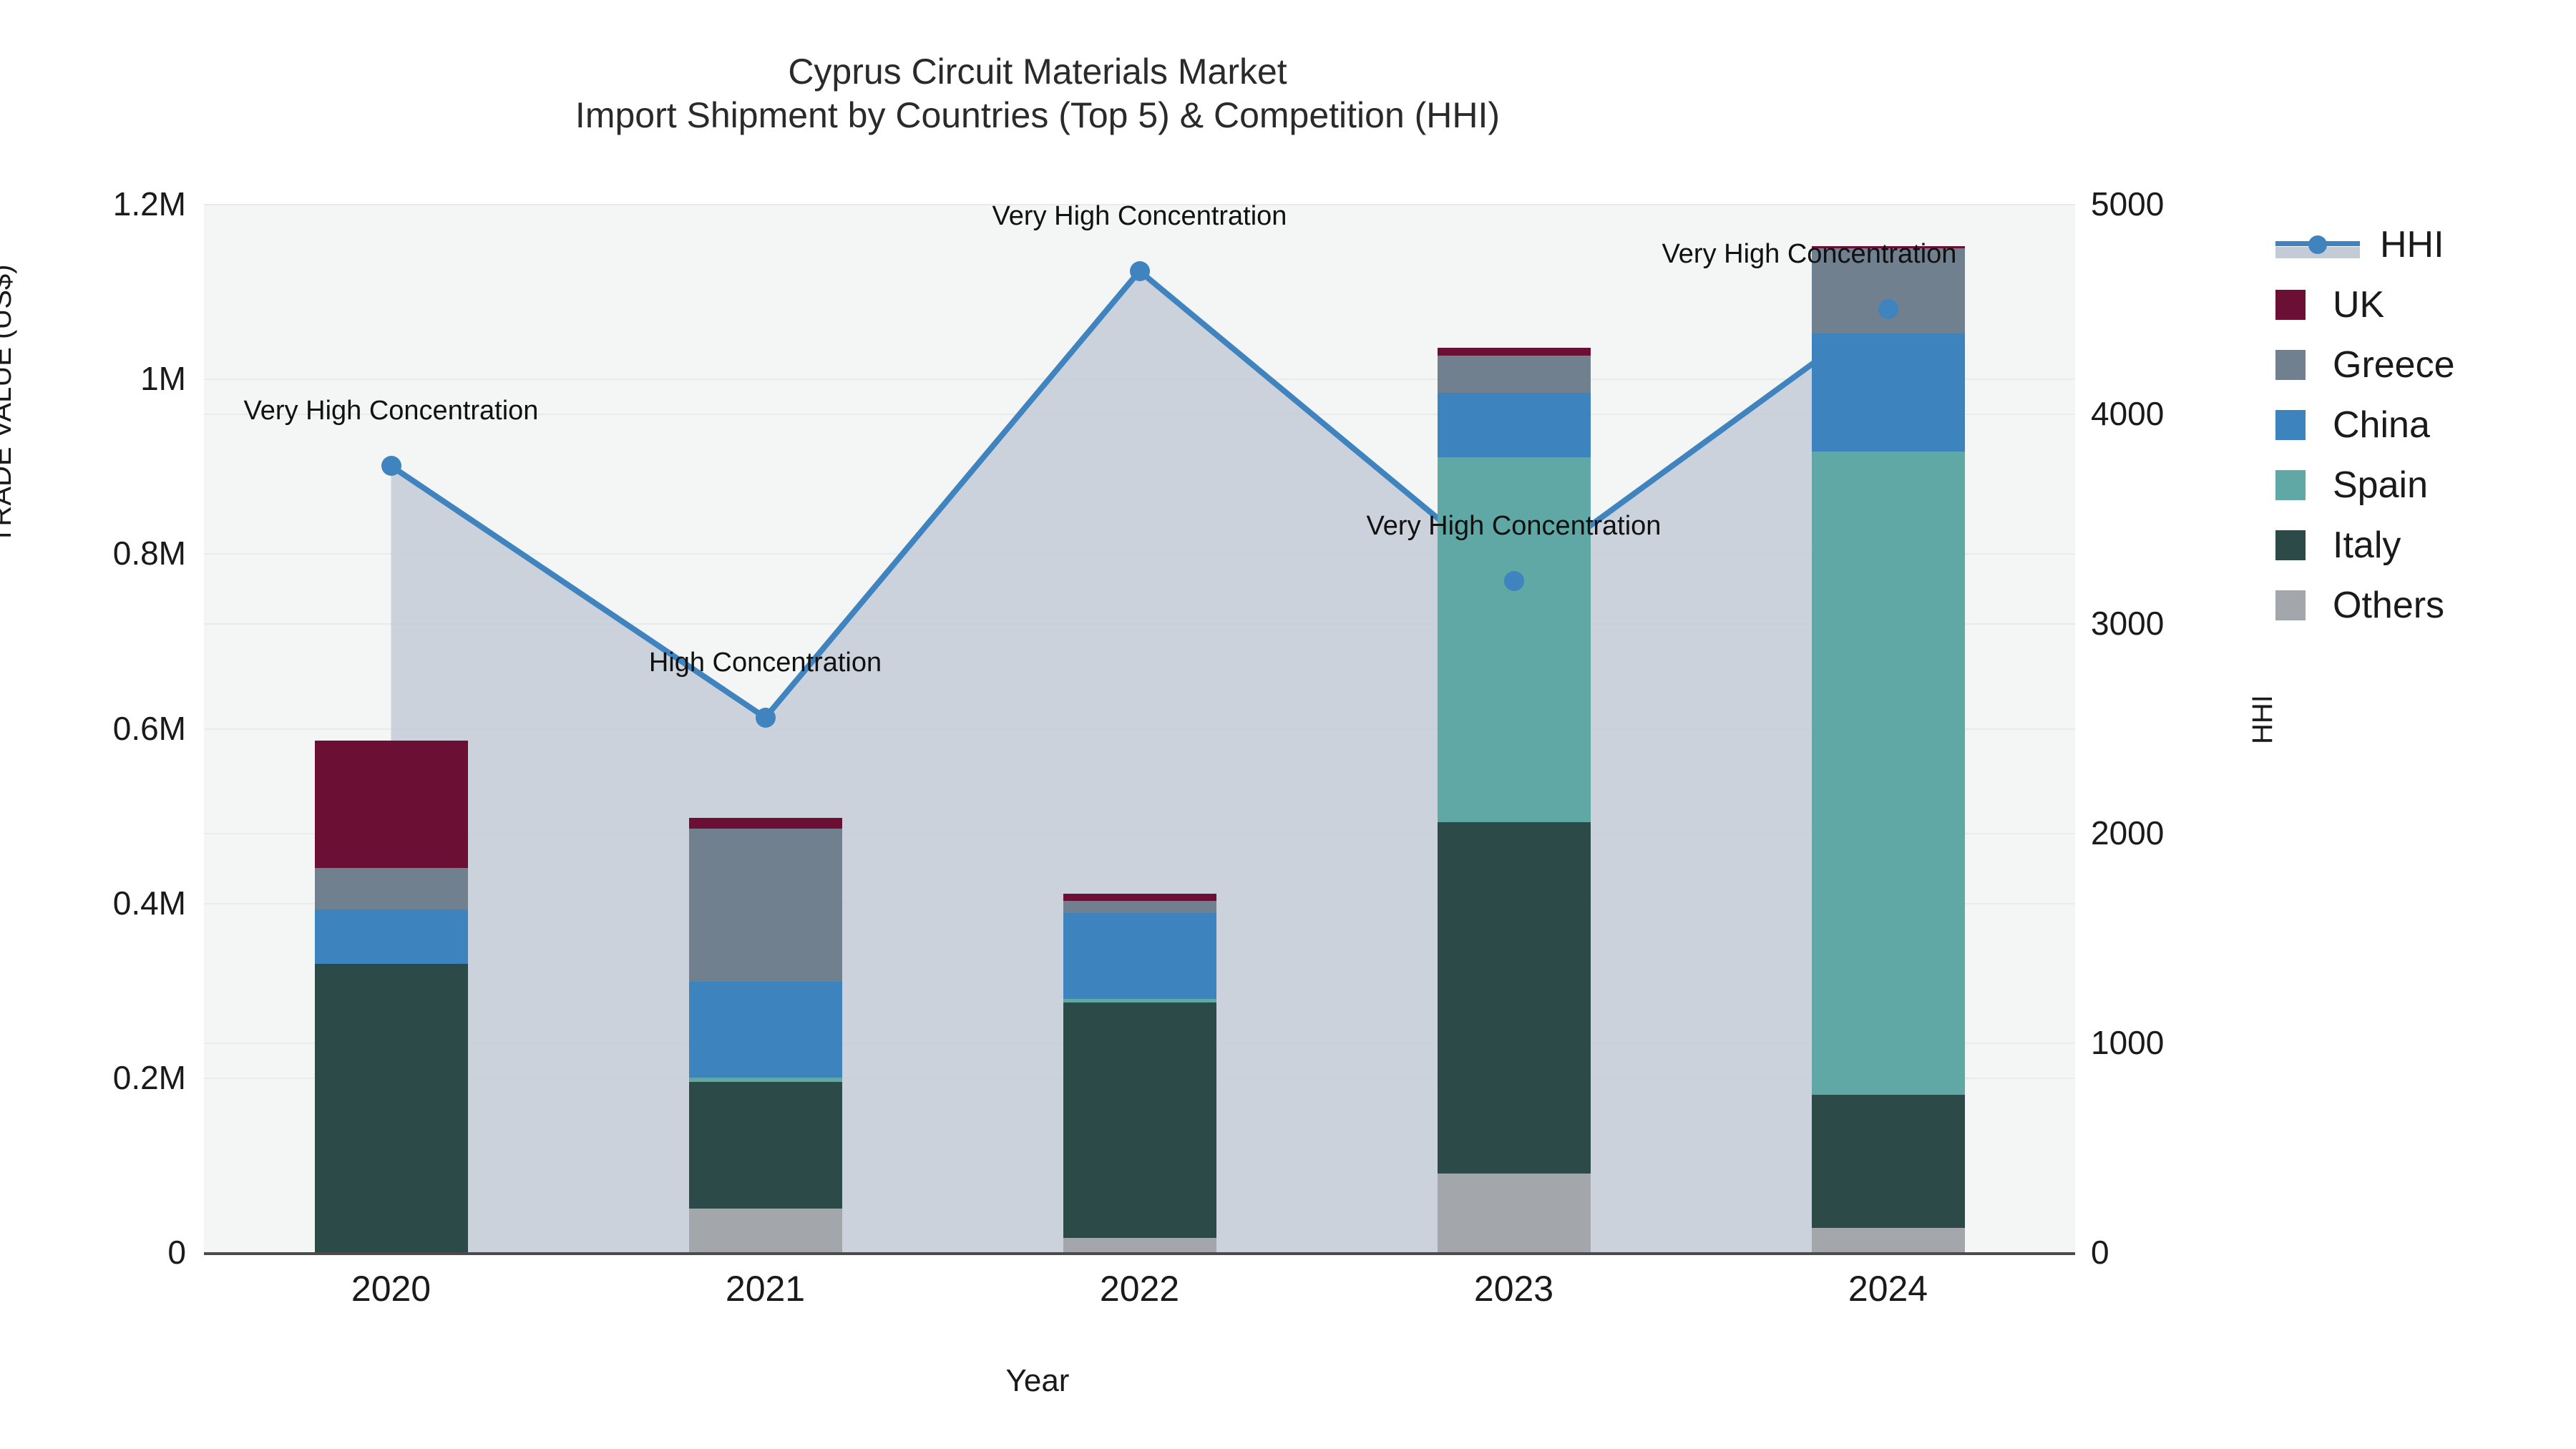  Describe the element at coordinates (765, 823) in the screenshot. I see `bar-segment-uk-2021` at that location.